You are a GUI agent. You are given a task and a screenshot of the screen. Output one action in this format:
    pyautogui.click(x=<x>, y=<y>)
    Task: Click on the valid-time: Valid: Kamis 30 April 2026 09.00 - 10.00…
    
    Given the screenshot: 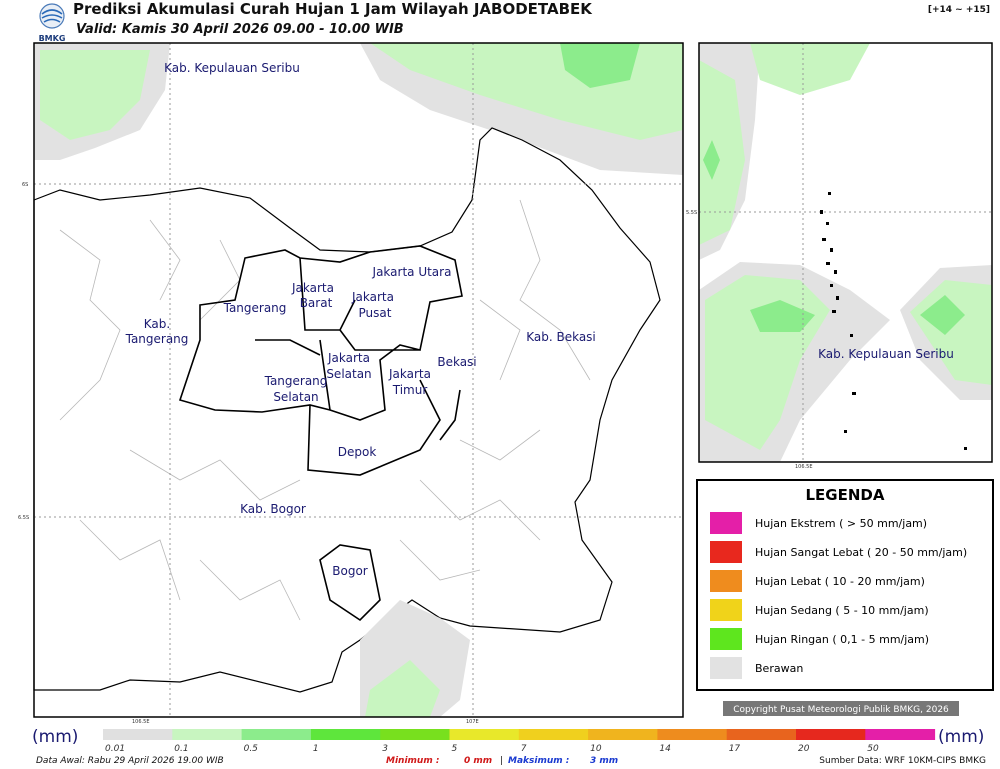 What is the action you would take?
    pyautogui.click(x=240, y=29)
    